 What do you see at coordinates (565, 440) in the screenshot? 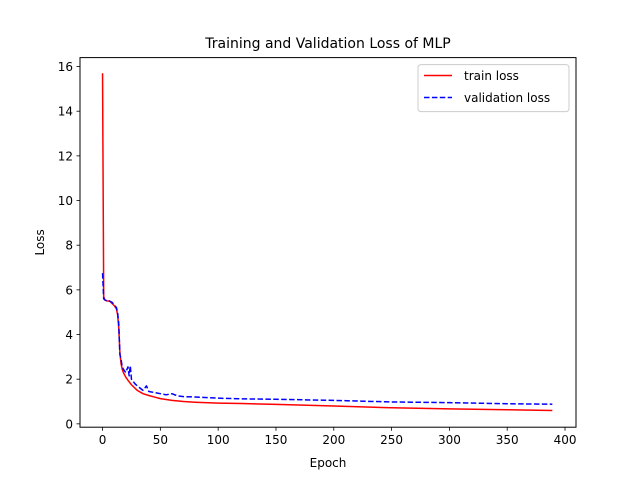
I see `x-tick-label: 400` at bounding box center [565, 440].